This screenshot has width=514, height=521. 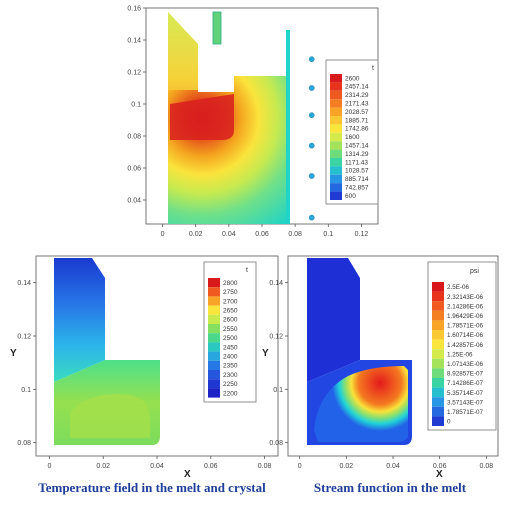 I want to click on legend-entry-label: 2.32143E-06, so click(x=465, y=297).